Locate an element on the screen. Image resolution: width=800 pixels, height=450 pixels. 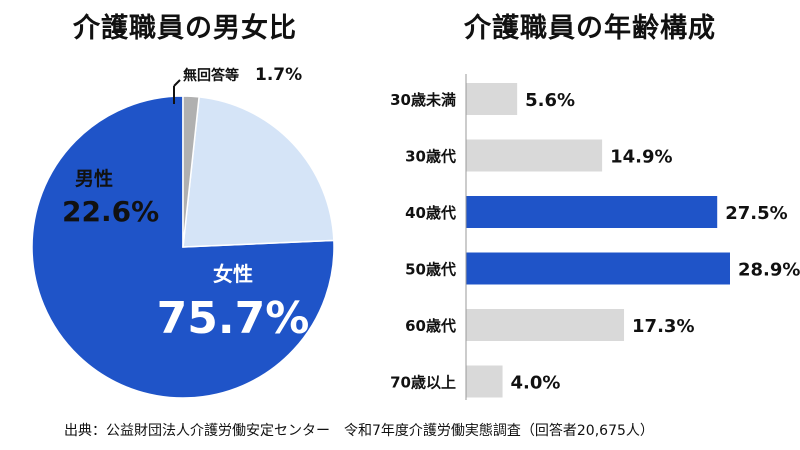
category-label: 50歳代 is located at coordinates (430, 270).